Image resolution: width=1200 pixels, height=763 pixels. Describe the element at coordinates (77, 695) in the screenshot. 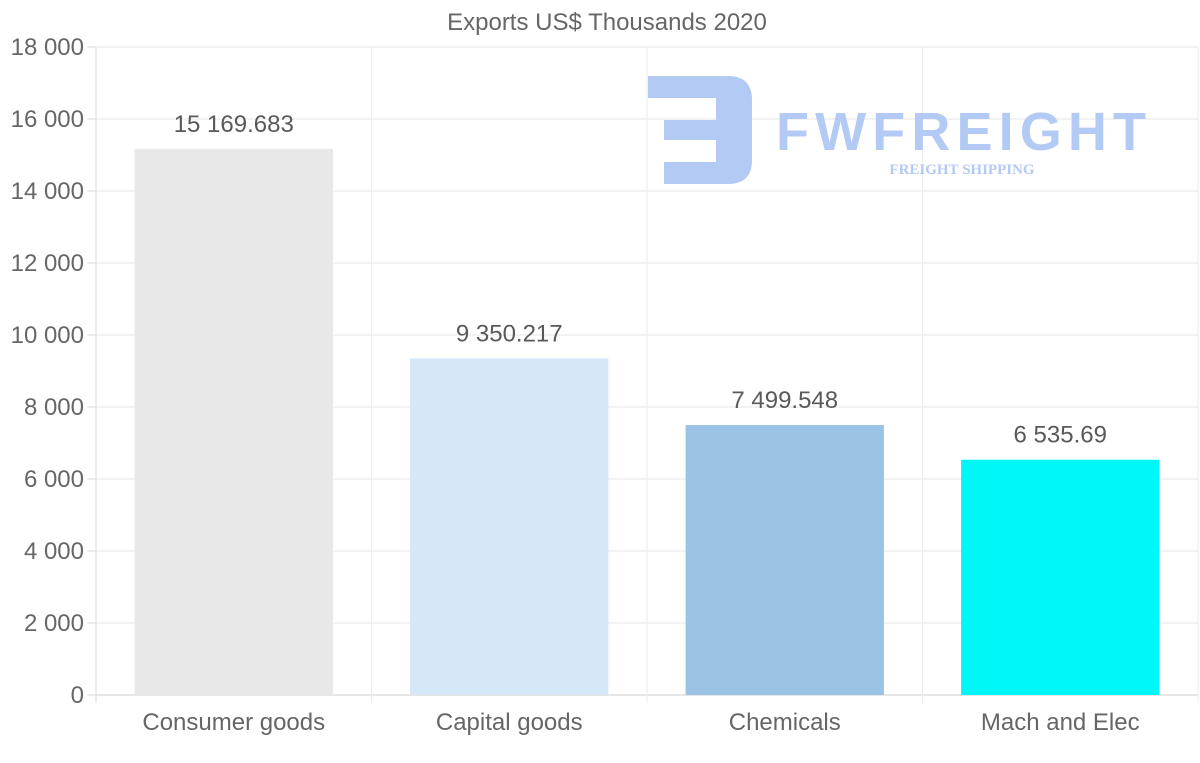

I see `y-tick-label: 0` at that location.